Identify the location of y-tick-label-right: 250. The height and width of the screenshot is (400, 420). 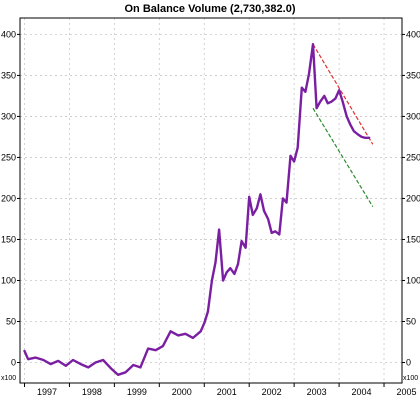
(413, 157).